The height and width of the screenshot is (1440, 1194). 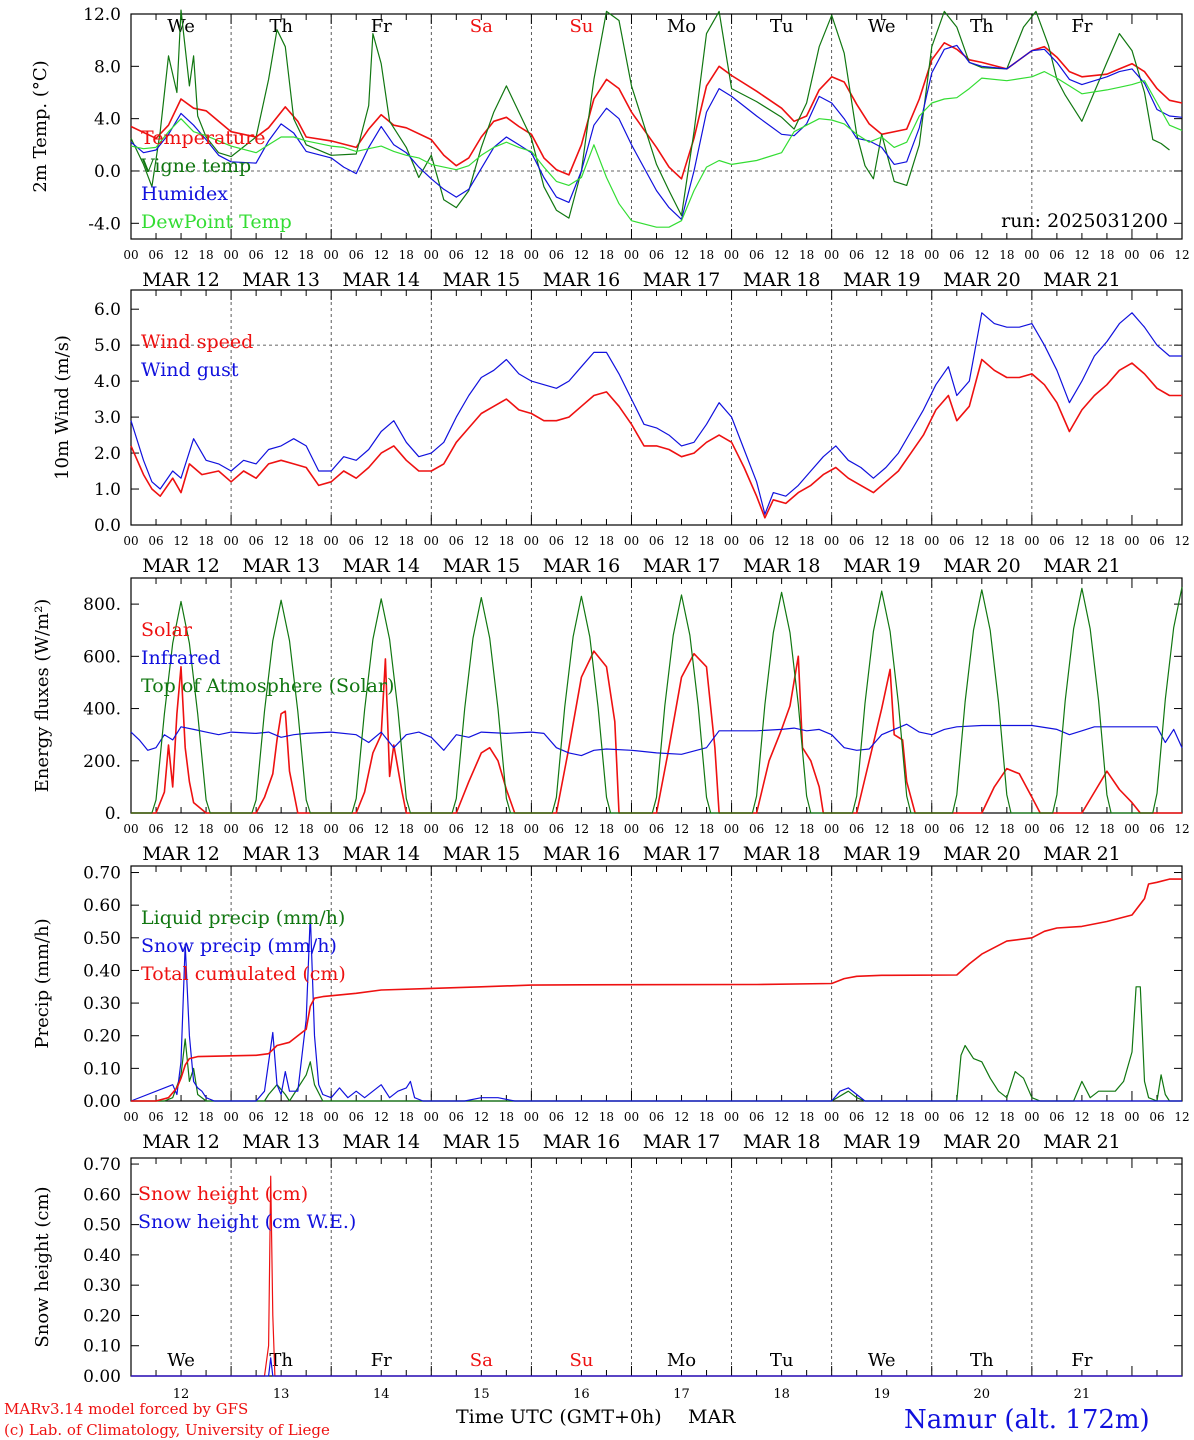 I want to click on y-tick-label: 0.30, so click(x=102, y=1004).